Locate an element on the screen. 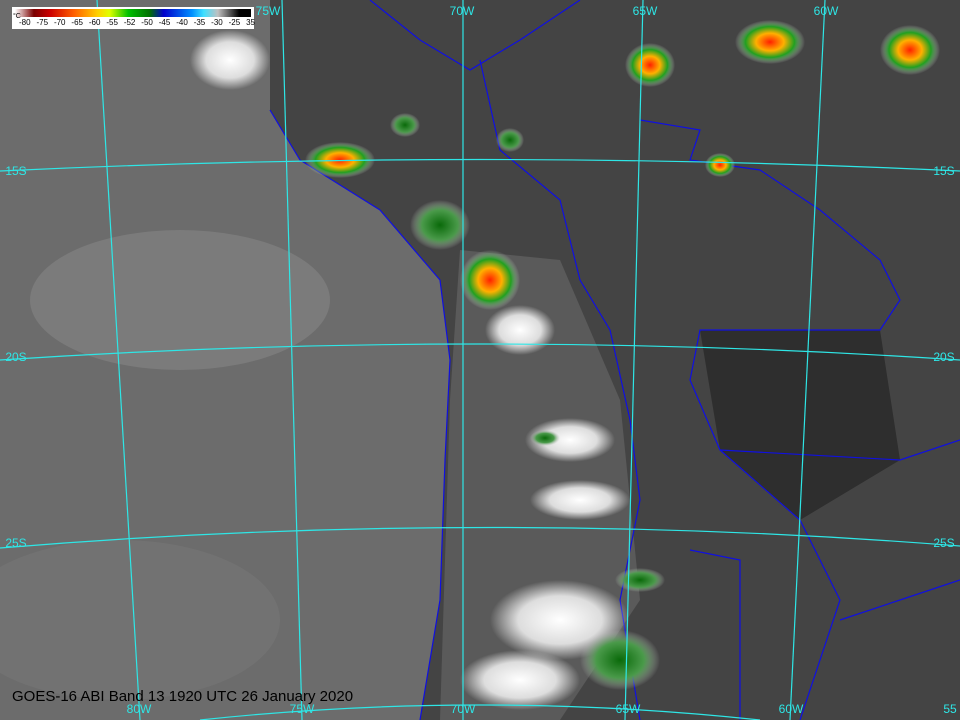 The image size is (960, 720). colorbar-gradient is located at coordinates (133, 13).